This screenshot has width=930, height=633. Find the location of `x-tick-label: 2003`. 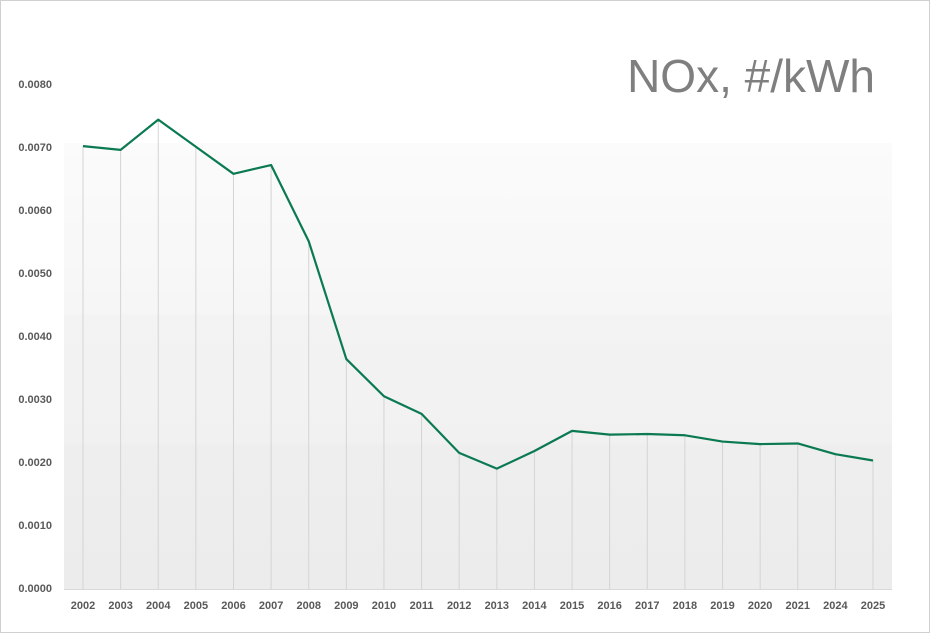

x-tick-label: 2003 is located at coordinates (120, 606).